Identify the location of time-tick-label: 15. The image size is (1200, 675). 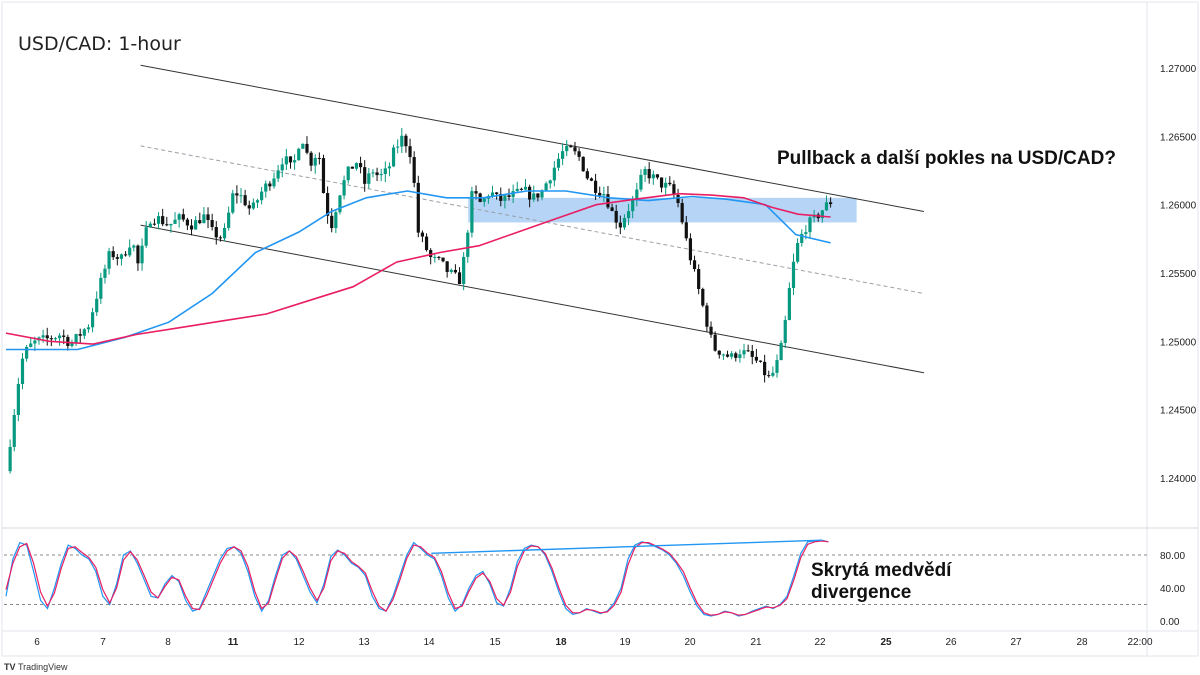
(495, 642).